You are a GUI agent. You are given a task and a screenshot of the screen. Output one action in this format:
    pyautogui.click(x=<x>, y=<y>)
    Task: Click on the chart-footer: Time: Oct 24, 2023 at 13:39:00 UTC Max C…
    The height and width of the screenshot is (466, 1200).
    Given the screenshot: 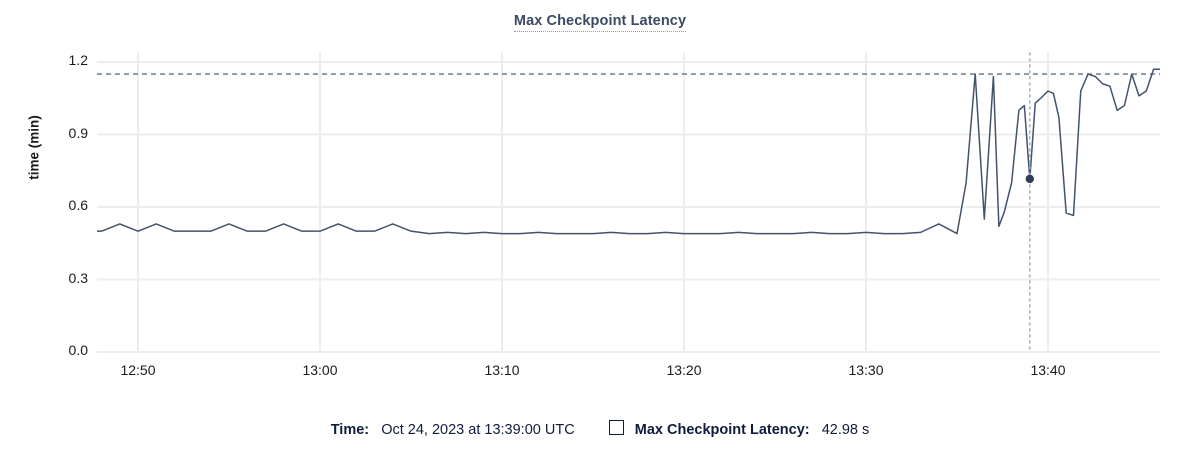 What is the action you would take?
    pyautogui.click(x=600, y=429)
    